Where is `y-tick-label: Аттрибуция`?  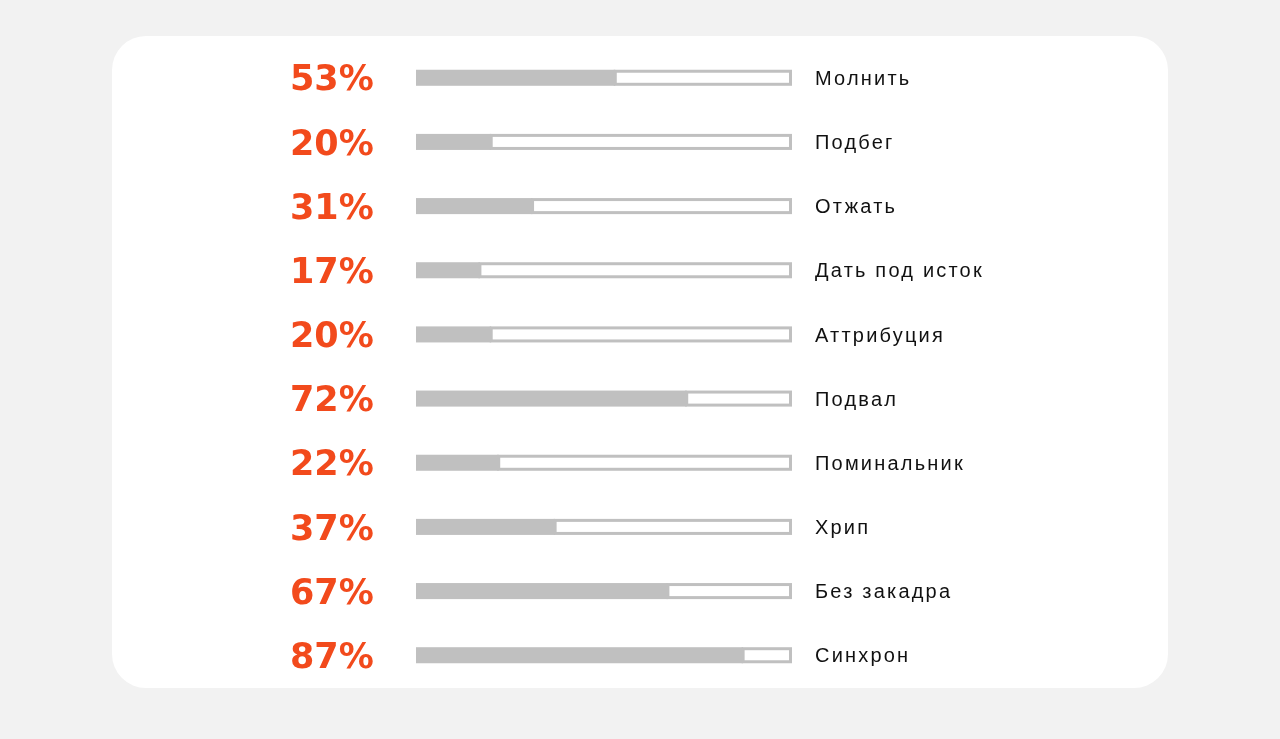
y-tick-label: Аттрибуция is located at coordinates (880, 334).